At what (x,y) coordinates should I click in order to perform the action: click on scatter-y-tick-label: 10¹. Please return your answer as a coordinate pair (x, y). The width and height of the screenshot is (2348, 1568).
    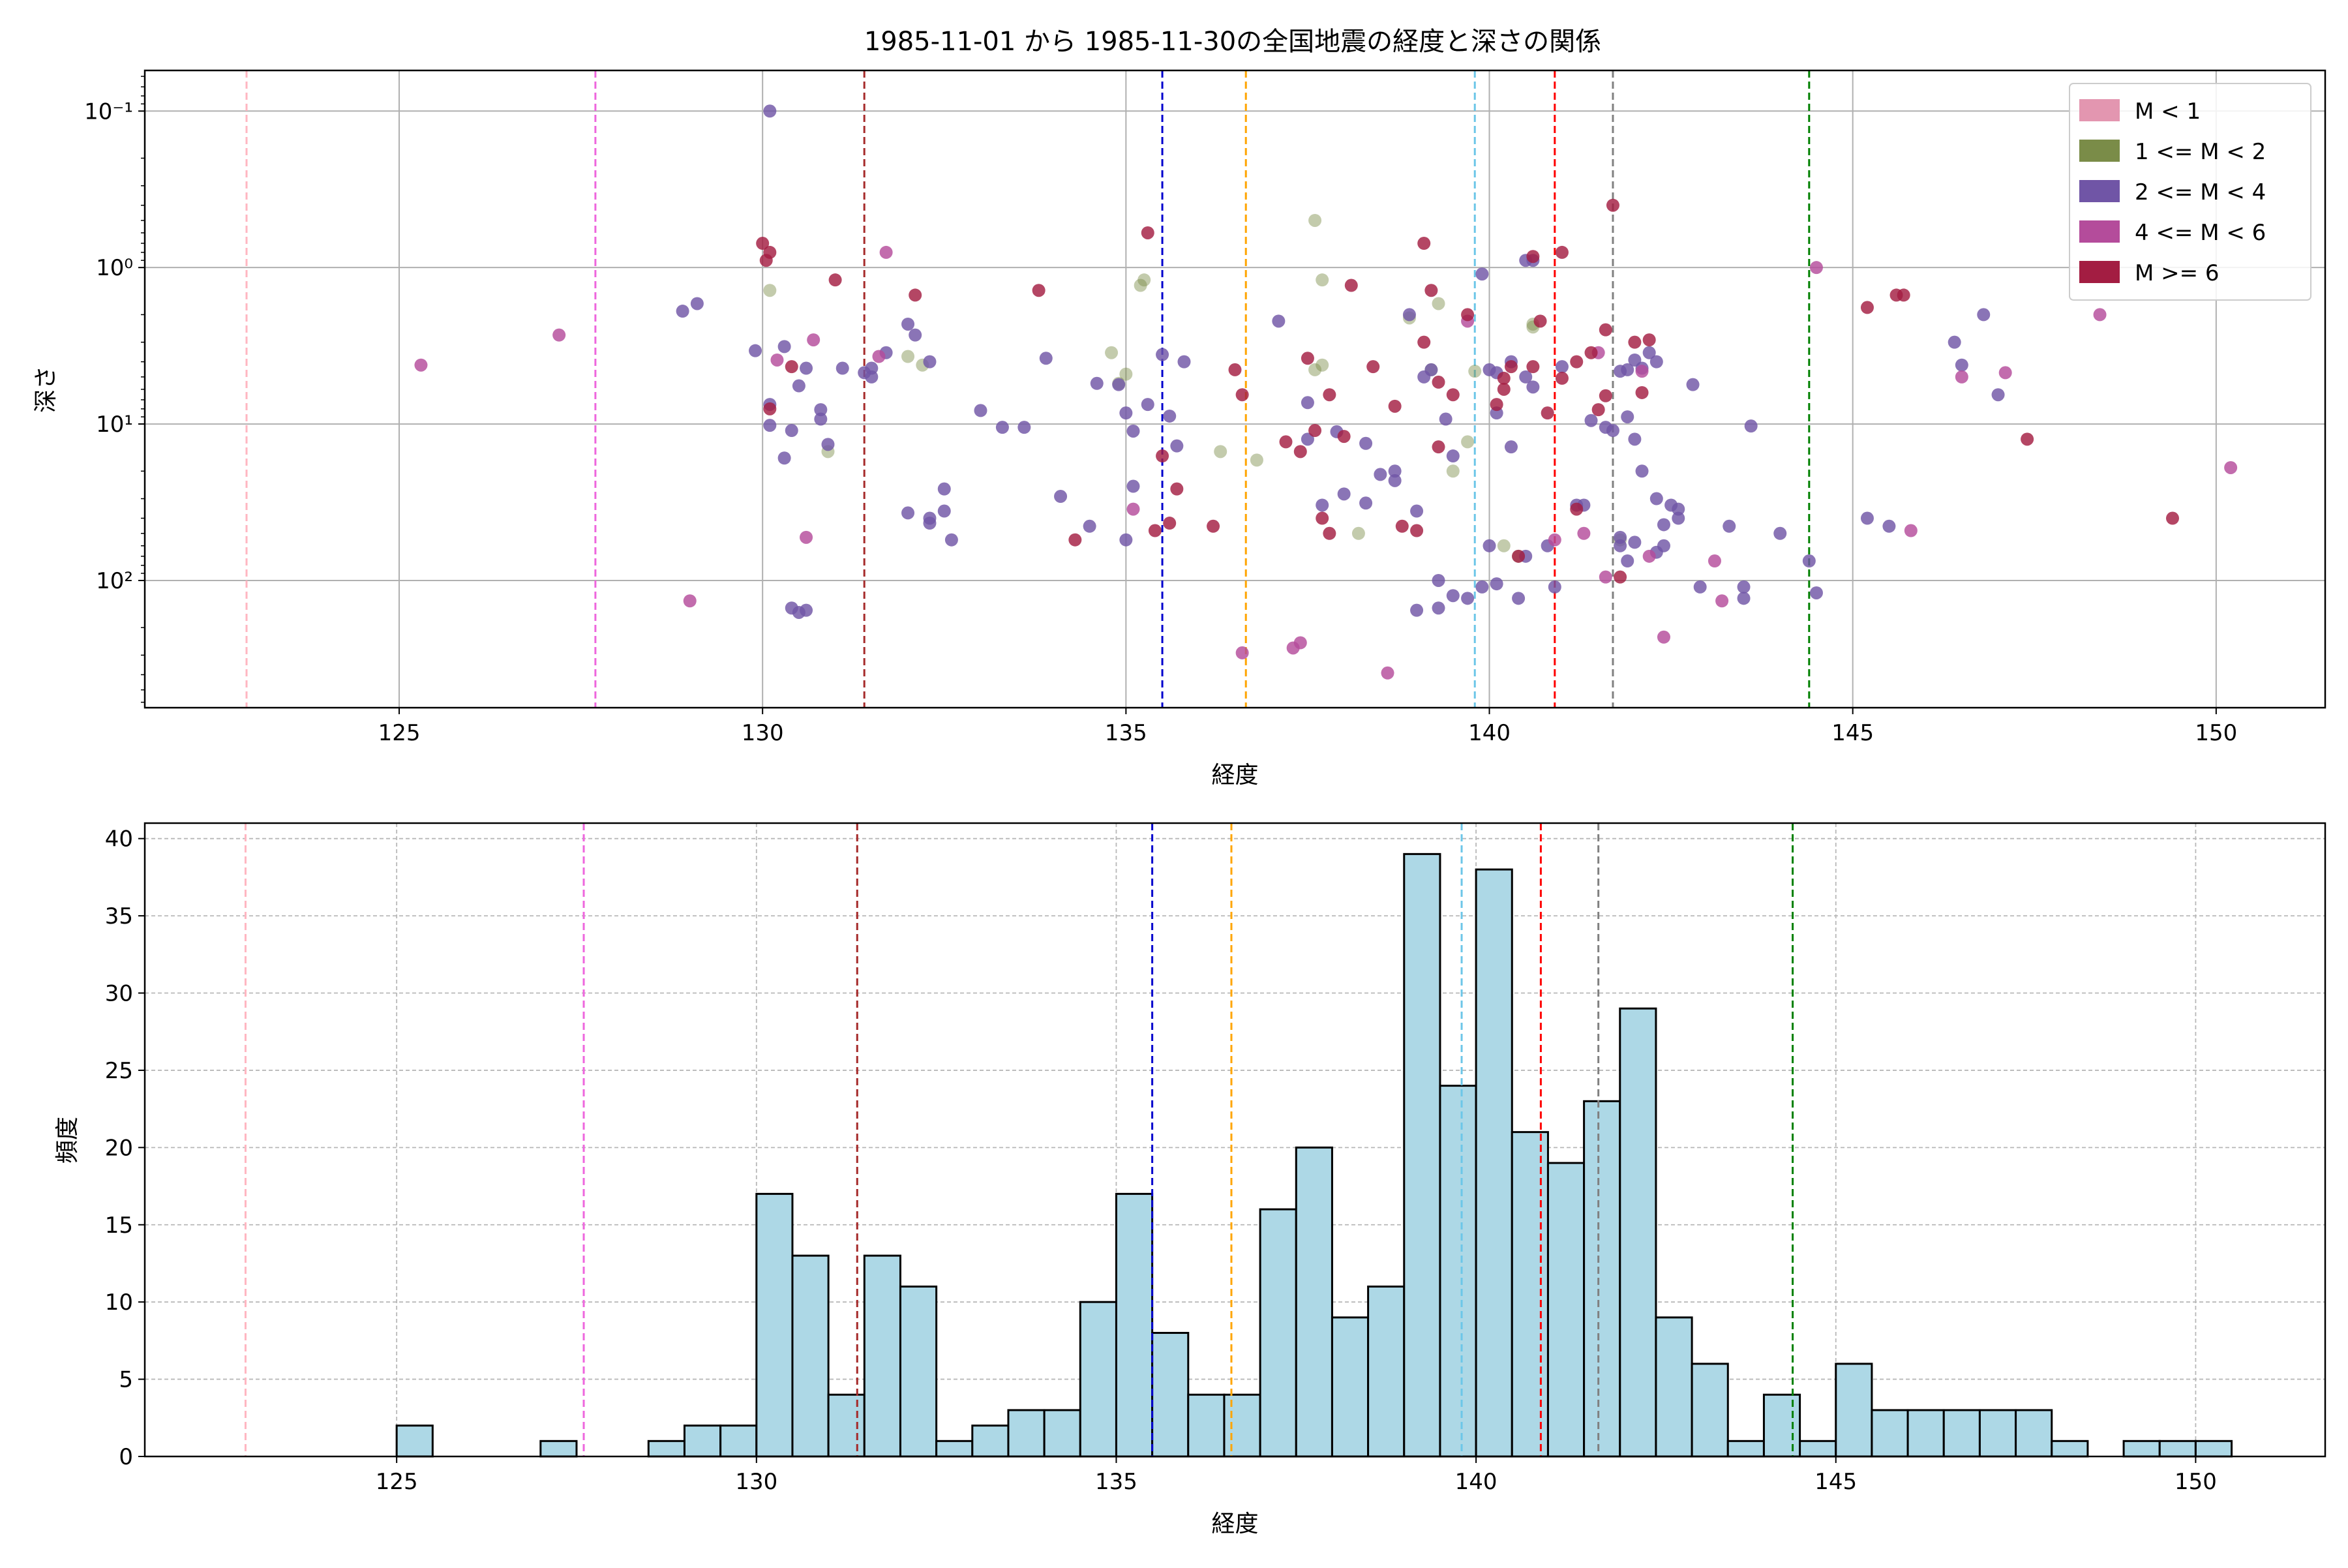
    Looking at the image, I should click on (115, 425).